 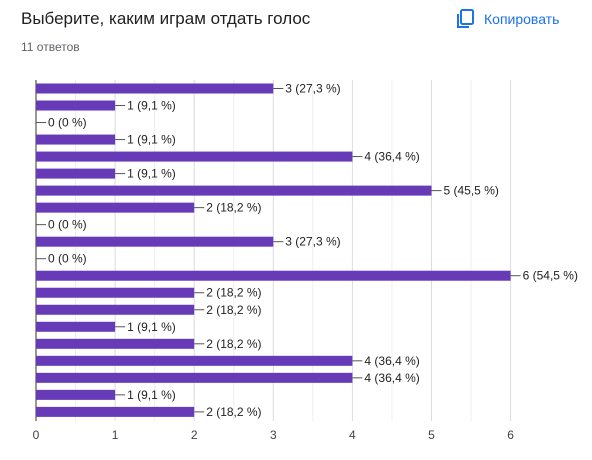 What do you see at coordinates (50, 47) in the screenshot?
I see `response-count: 11 ответов` at bounding box center [50, 47].